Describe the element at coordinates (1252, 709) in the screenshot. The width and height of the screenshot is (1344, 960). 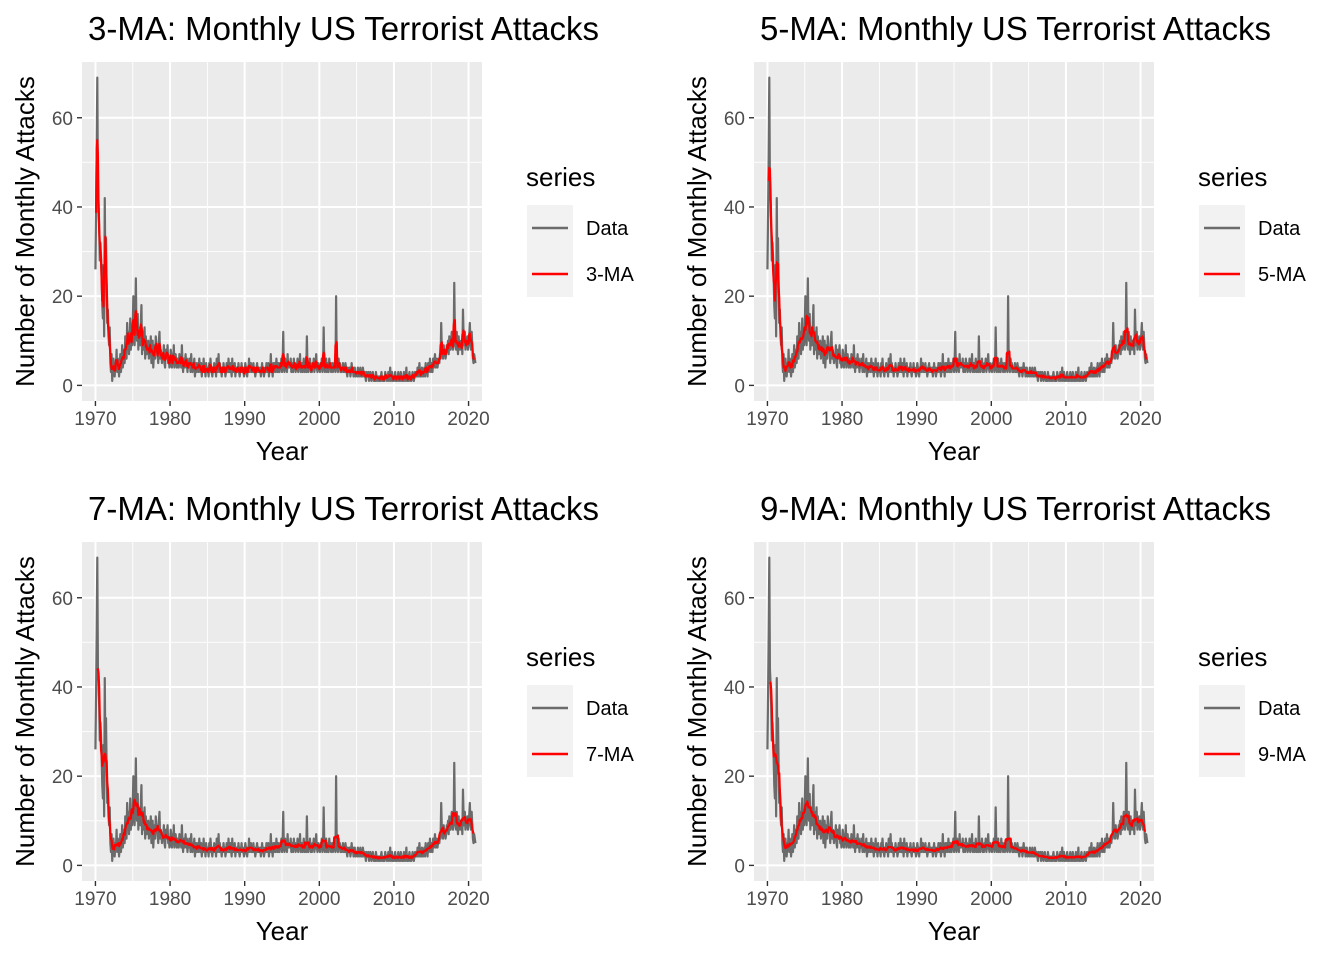
I see `legend: series Data 9-MA` at that location.